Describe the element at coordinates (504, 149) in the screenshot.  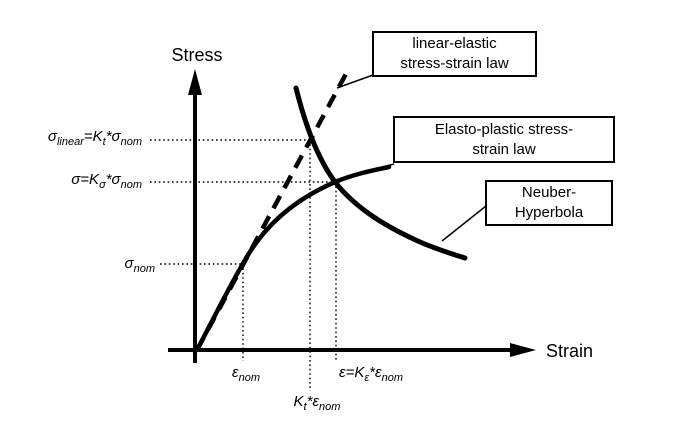
I see `callout-elasto-plastic-line2: strain law` at that location.